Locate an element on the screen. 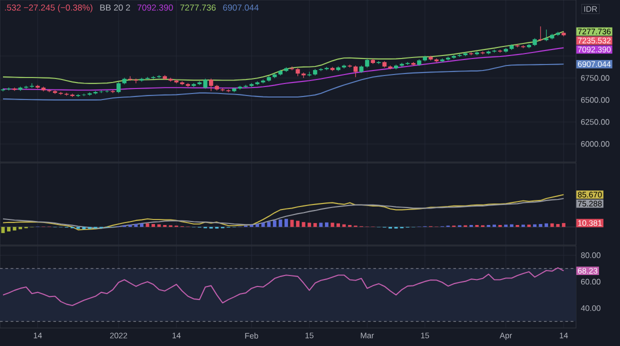 This screenshot has width=620, height=346. data-label: 68.23 is located at coordinates (588, 271).